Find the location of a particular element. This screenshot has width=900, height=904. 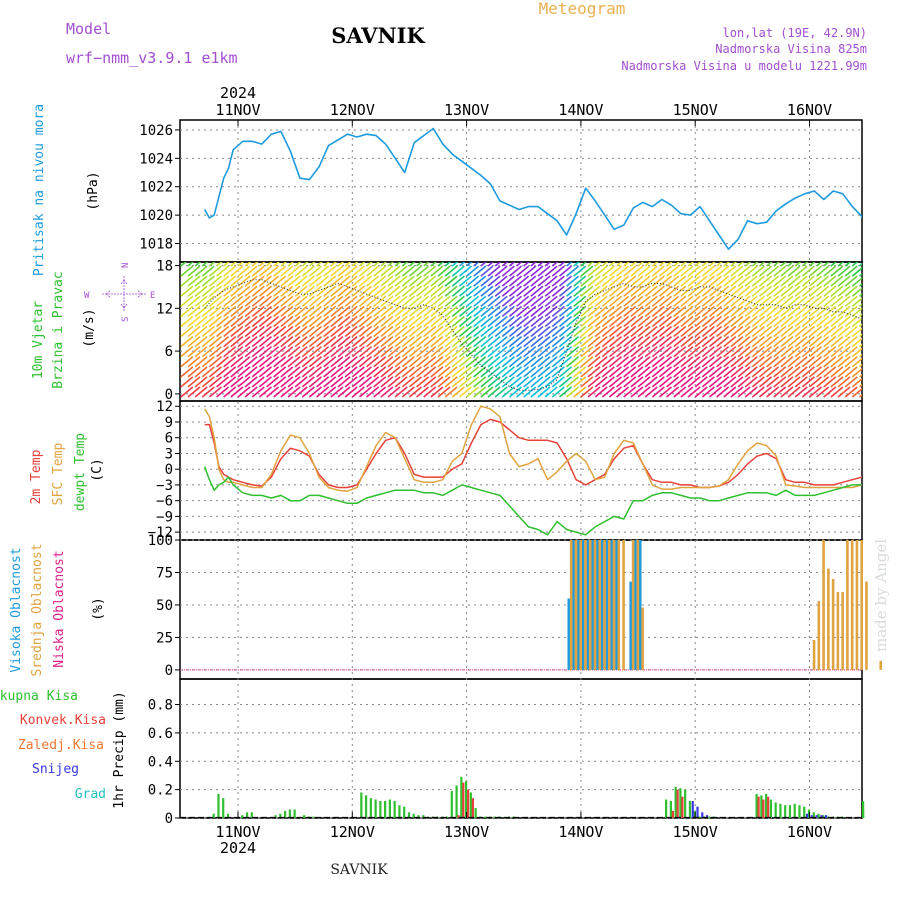

cloud-mid-label: Srednja Oblacnost is located at coordinates (37, 609).